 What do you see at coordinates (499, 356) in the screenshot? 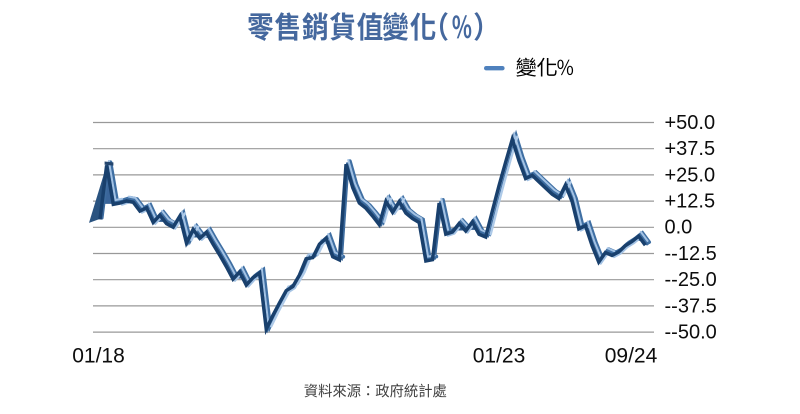
I see `svg-text: 01/23` at bounding box center [499, 356].